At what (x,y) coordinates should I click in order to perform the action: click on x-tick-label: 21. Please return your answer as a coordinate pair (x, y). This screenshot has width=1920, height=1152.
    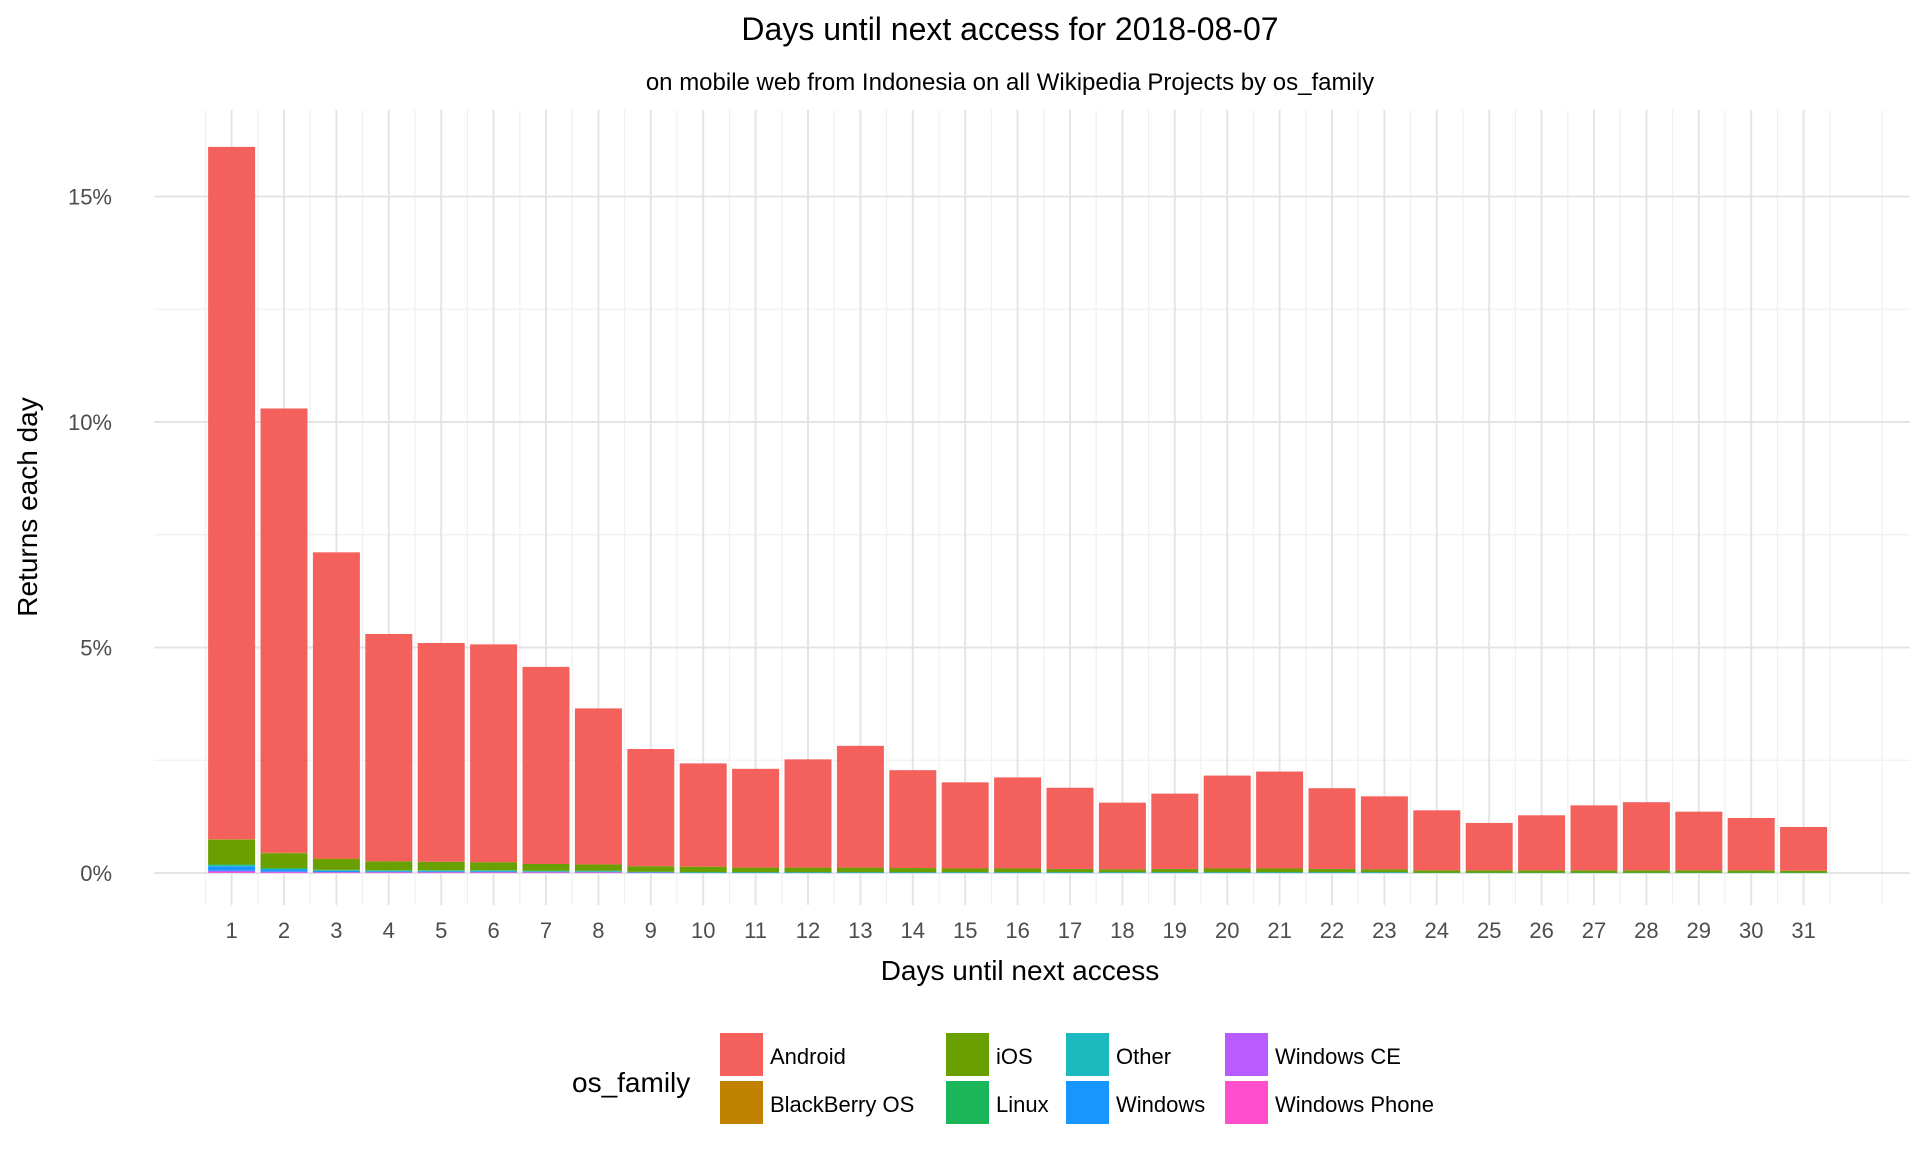
    Looking at the image, I should click on (1279, 930).